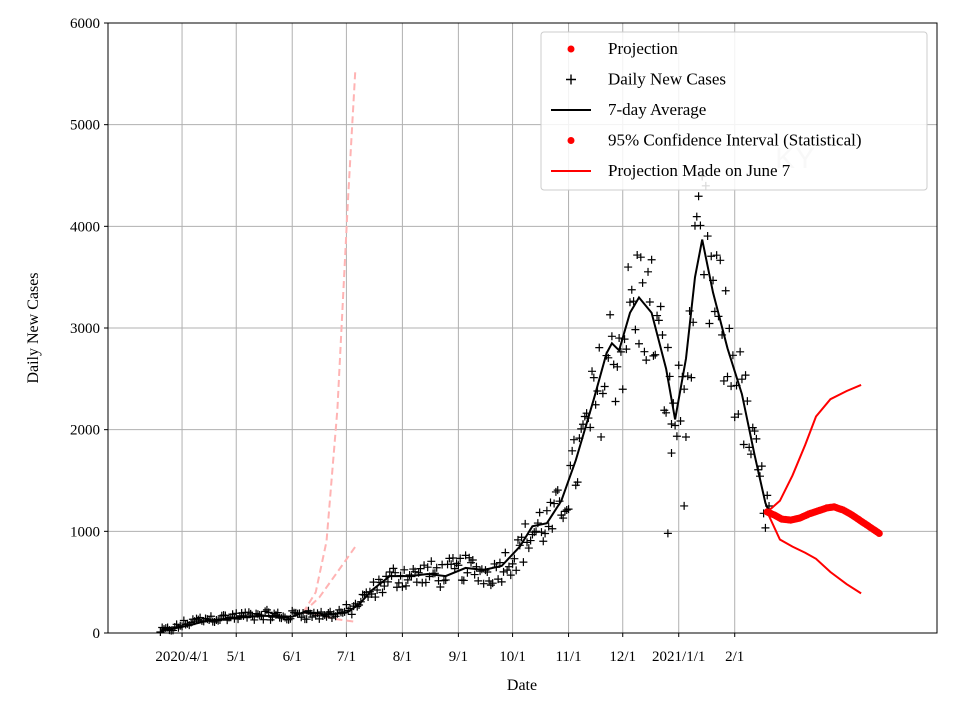 This screenshot has height=720, width=960. Describe the element at coordinates (568, 657) in the screenshot. I see `x-tick-label: 11/1` at that location.